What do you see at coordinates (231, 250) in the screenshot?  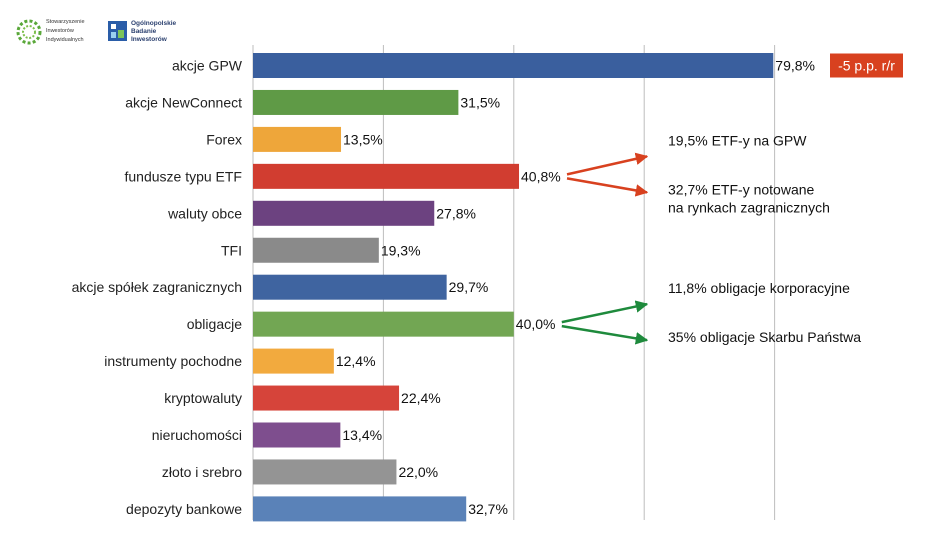 I see `category-label: TFI` at bounding box center [231, 250].